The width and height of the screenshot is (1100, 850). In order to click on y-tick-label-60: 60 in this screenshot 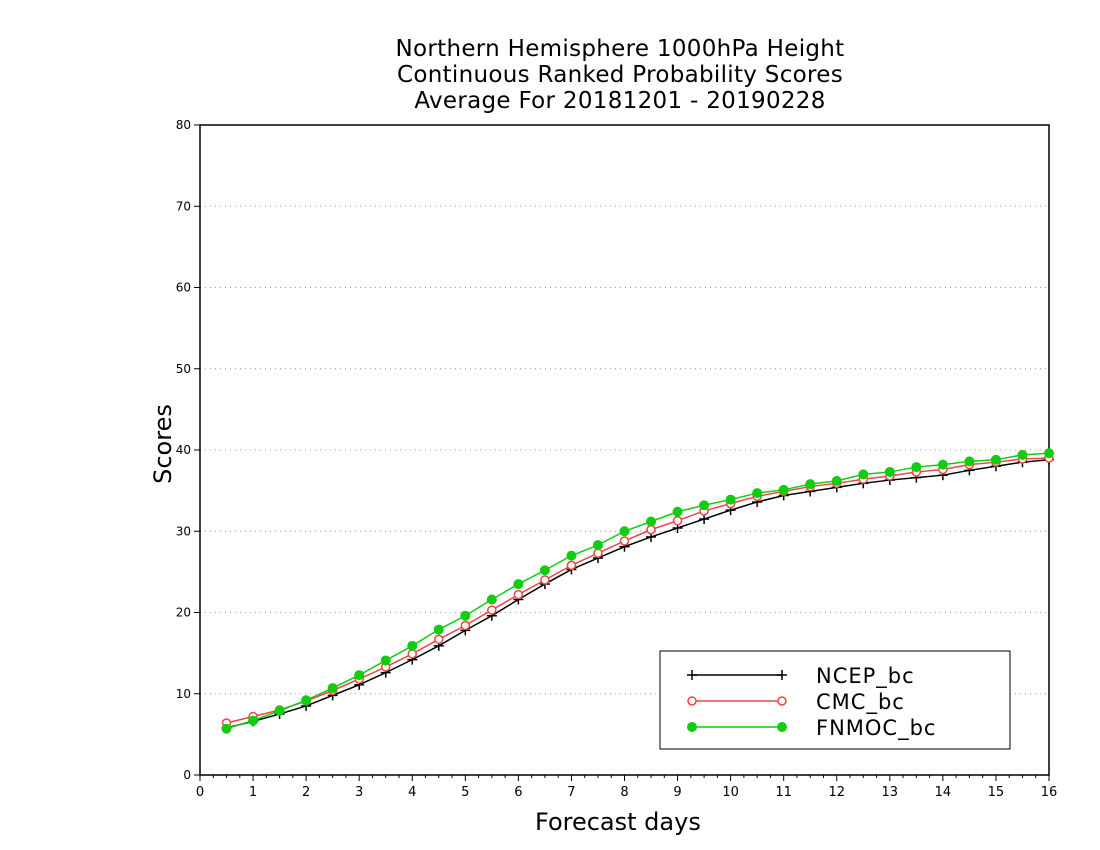, I will do `click(183, 288)`.